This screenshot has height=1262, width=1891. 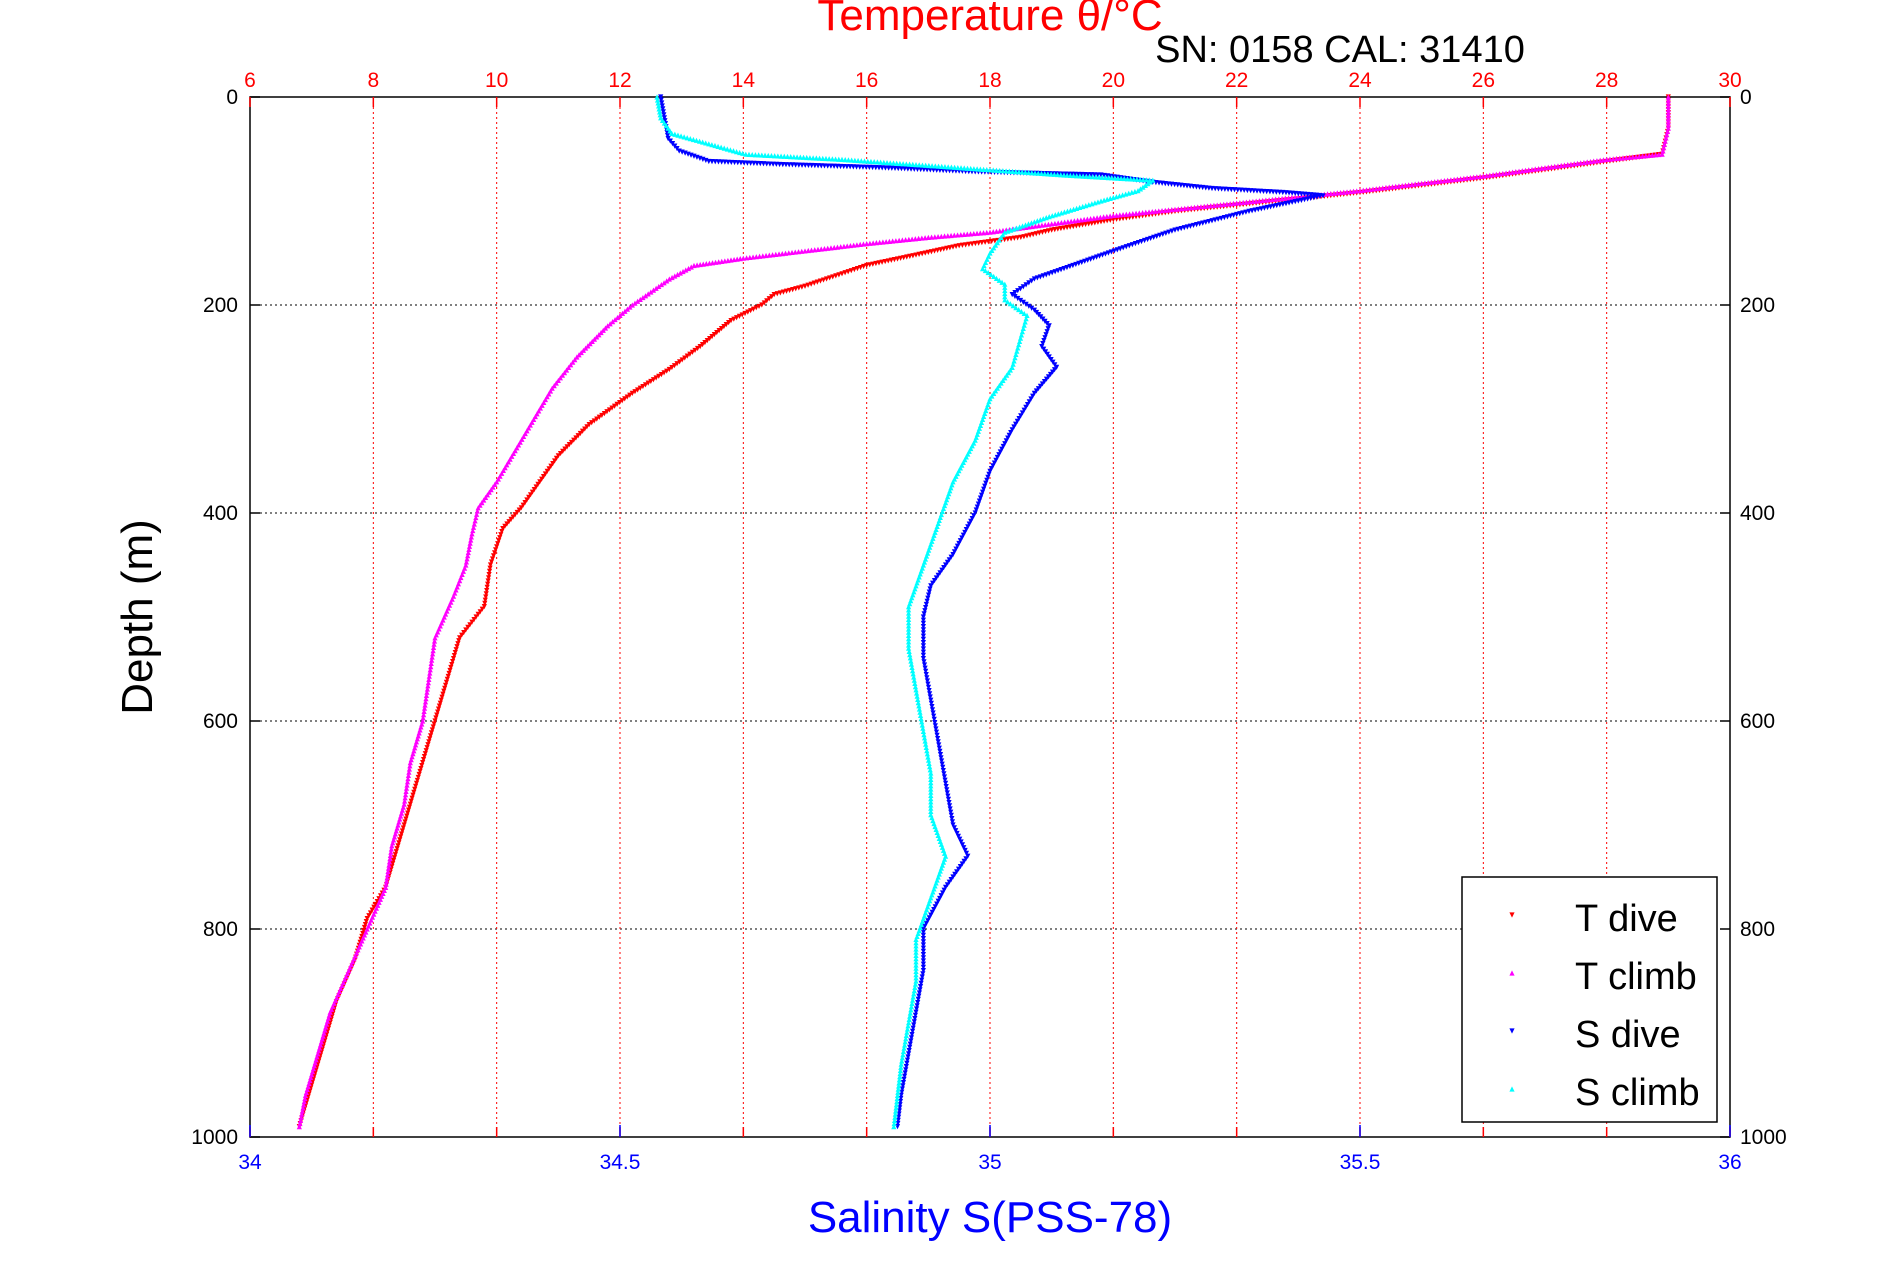 What do you see at coordinates (1746, 97) in the screenshot?
I see `tick-label-depth-right: 0` at bounding box center [1746, 97].